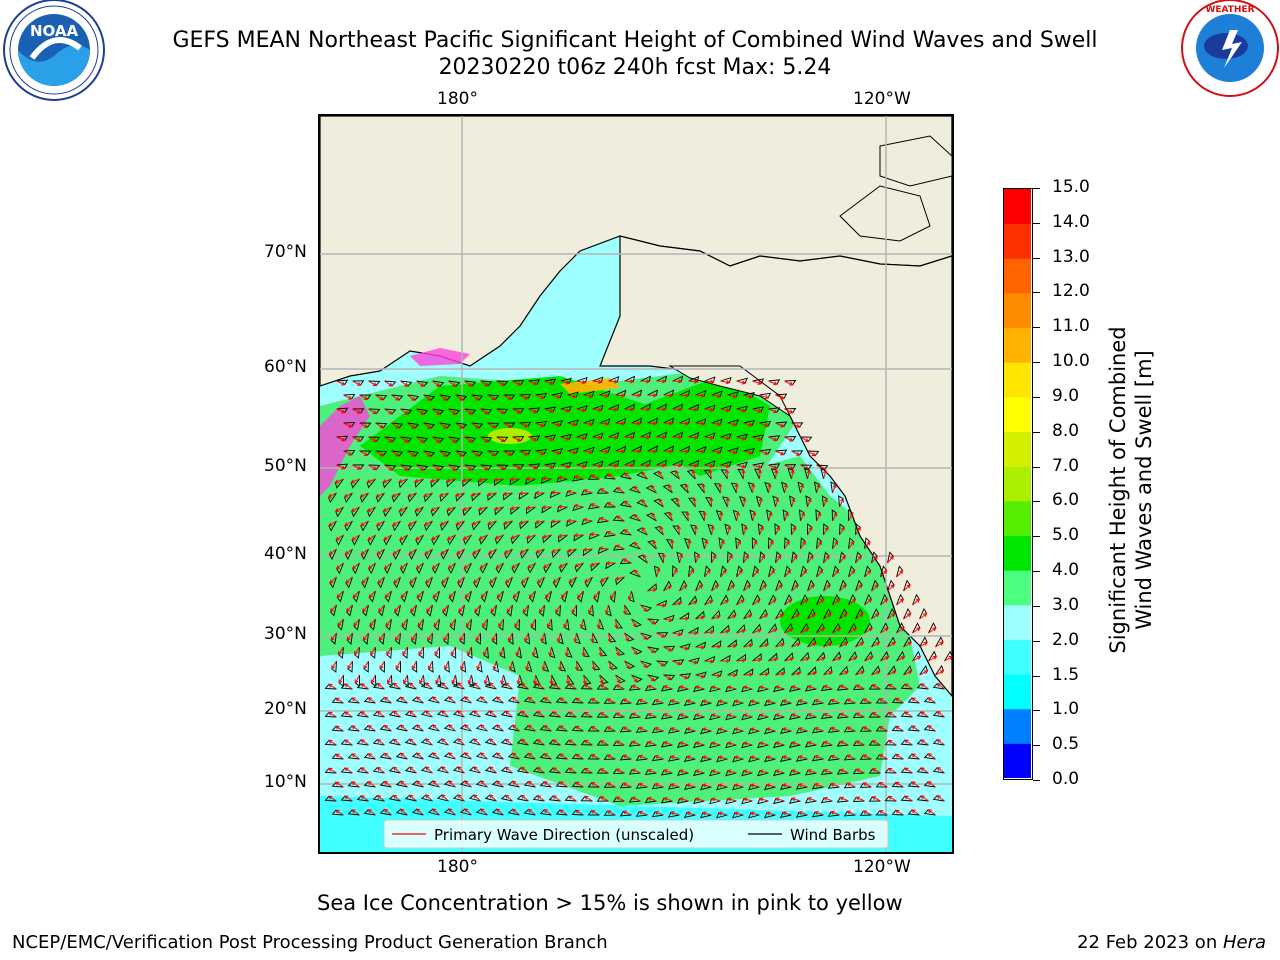 This screenshot has height=960, width=1280. I want to click on colorbar-tick-label: 9.0, so click(1066, 395).